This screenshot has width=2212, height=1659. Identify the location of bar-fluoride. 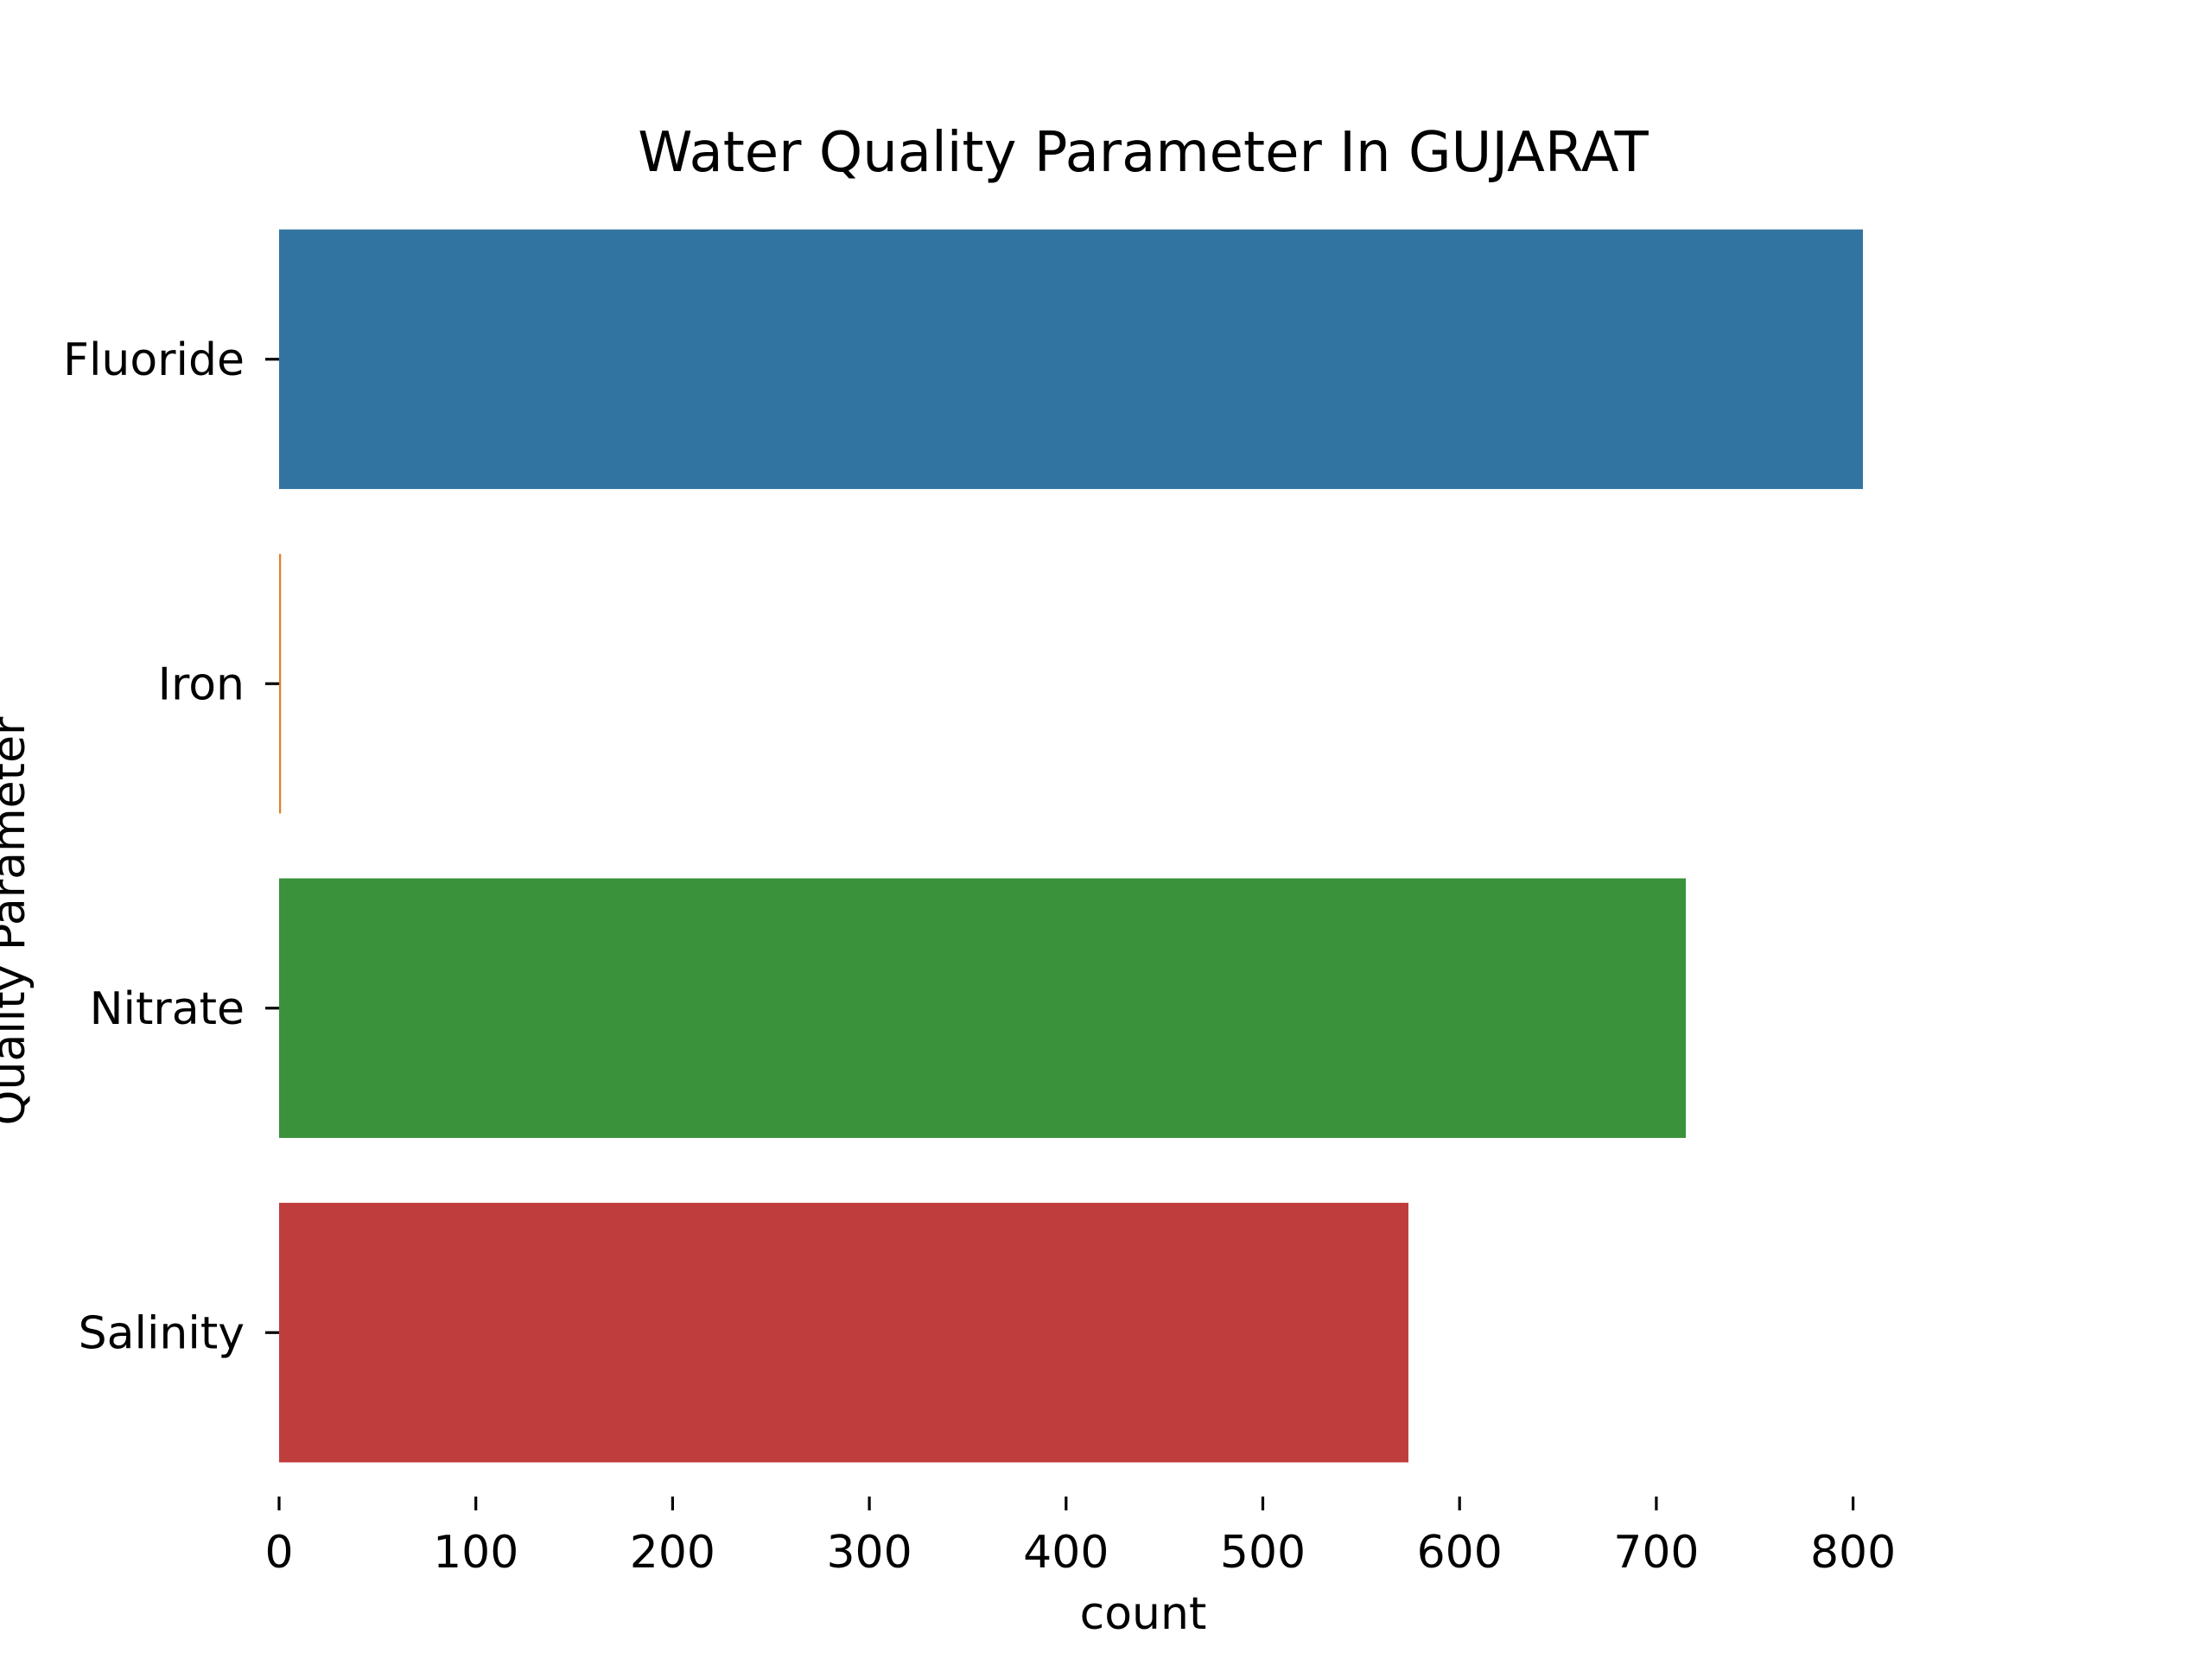
(1071, 359).